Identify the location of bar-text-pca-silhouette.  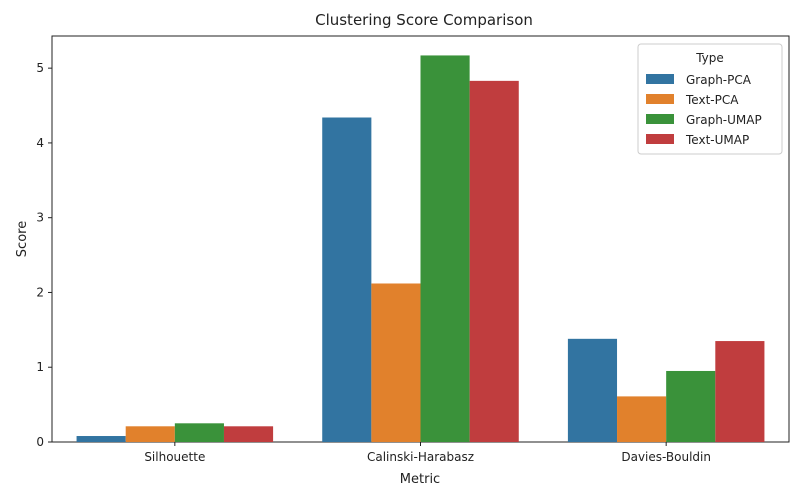
(150, 434).